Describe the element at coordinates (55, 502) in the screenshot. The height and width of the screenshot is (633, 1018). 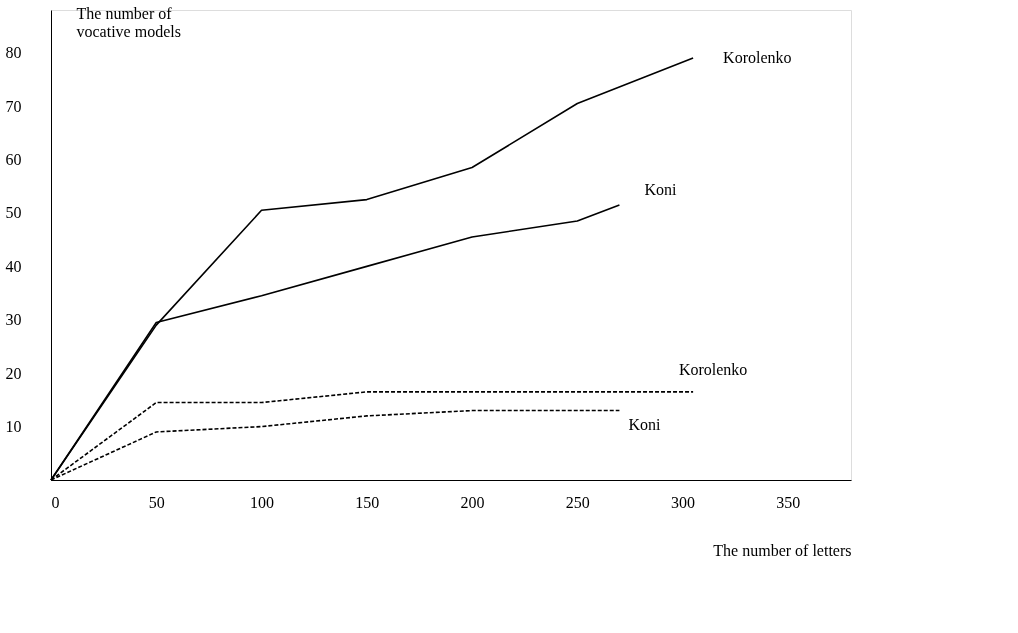
I see `x-tick-label: 0` at that location.